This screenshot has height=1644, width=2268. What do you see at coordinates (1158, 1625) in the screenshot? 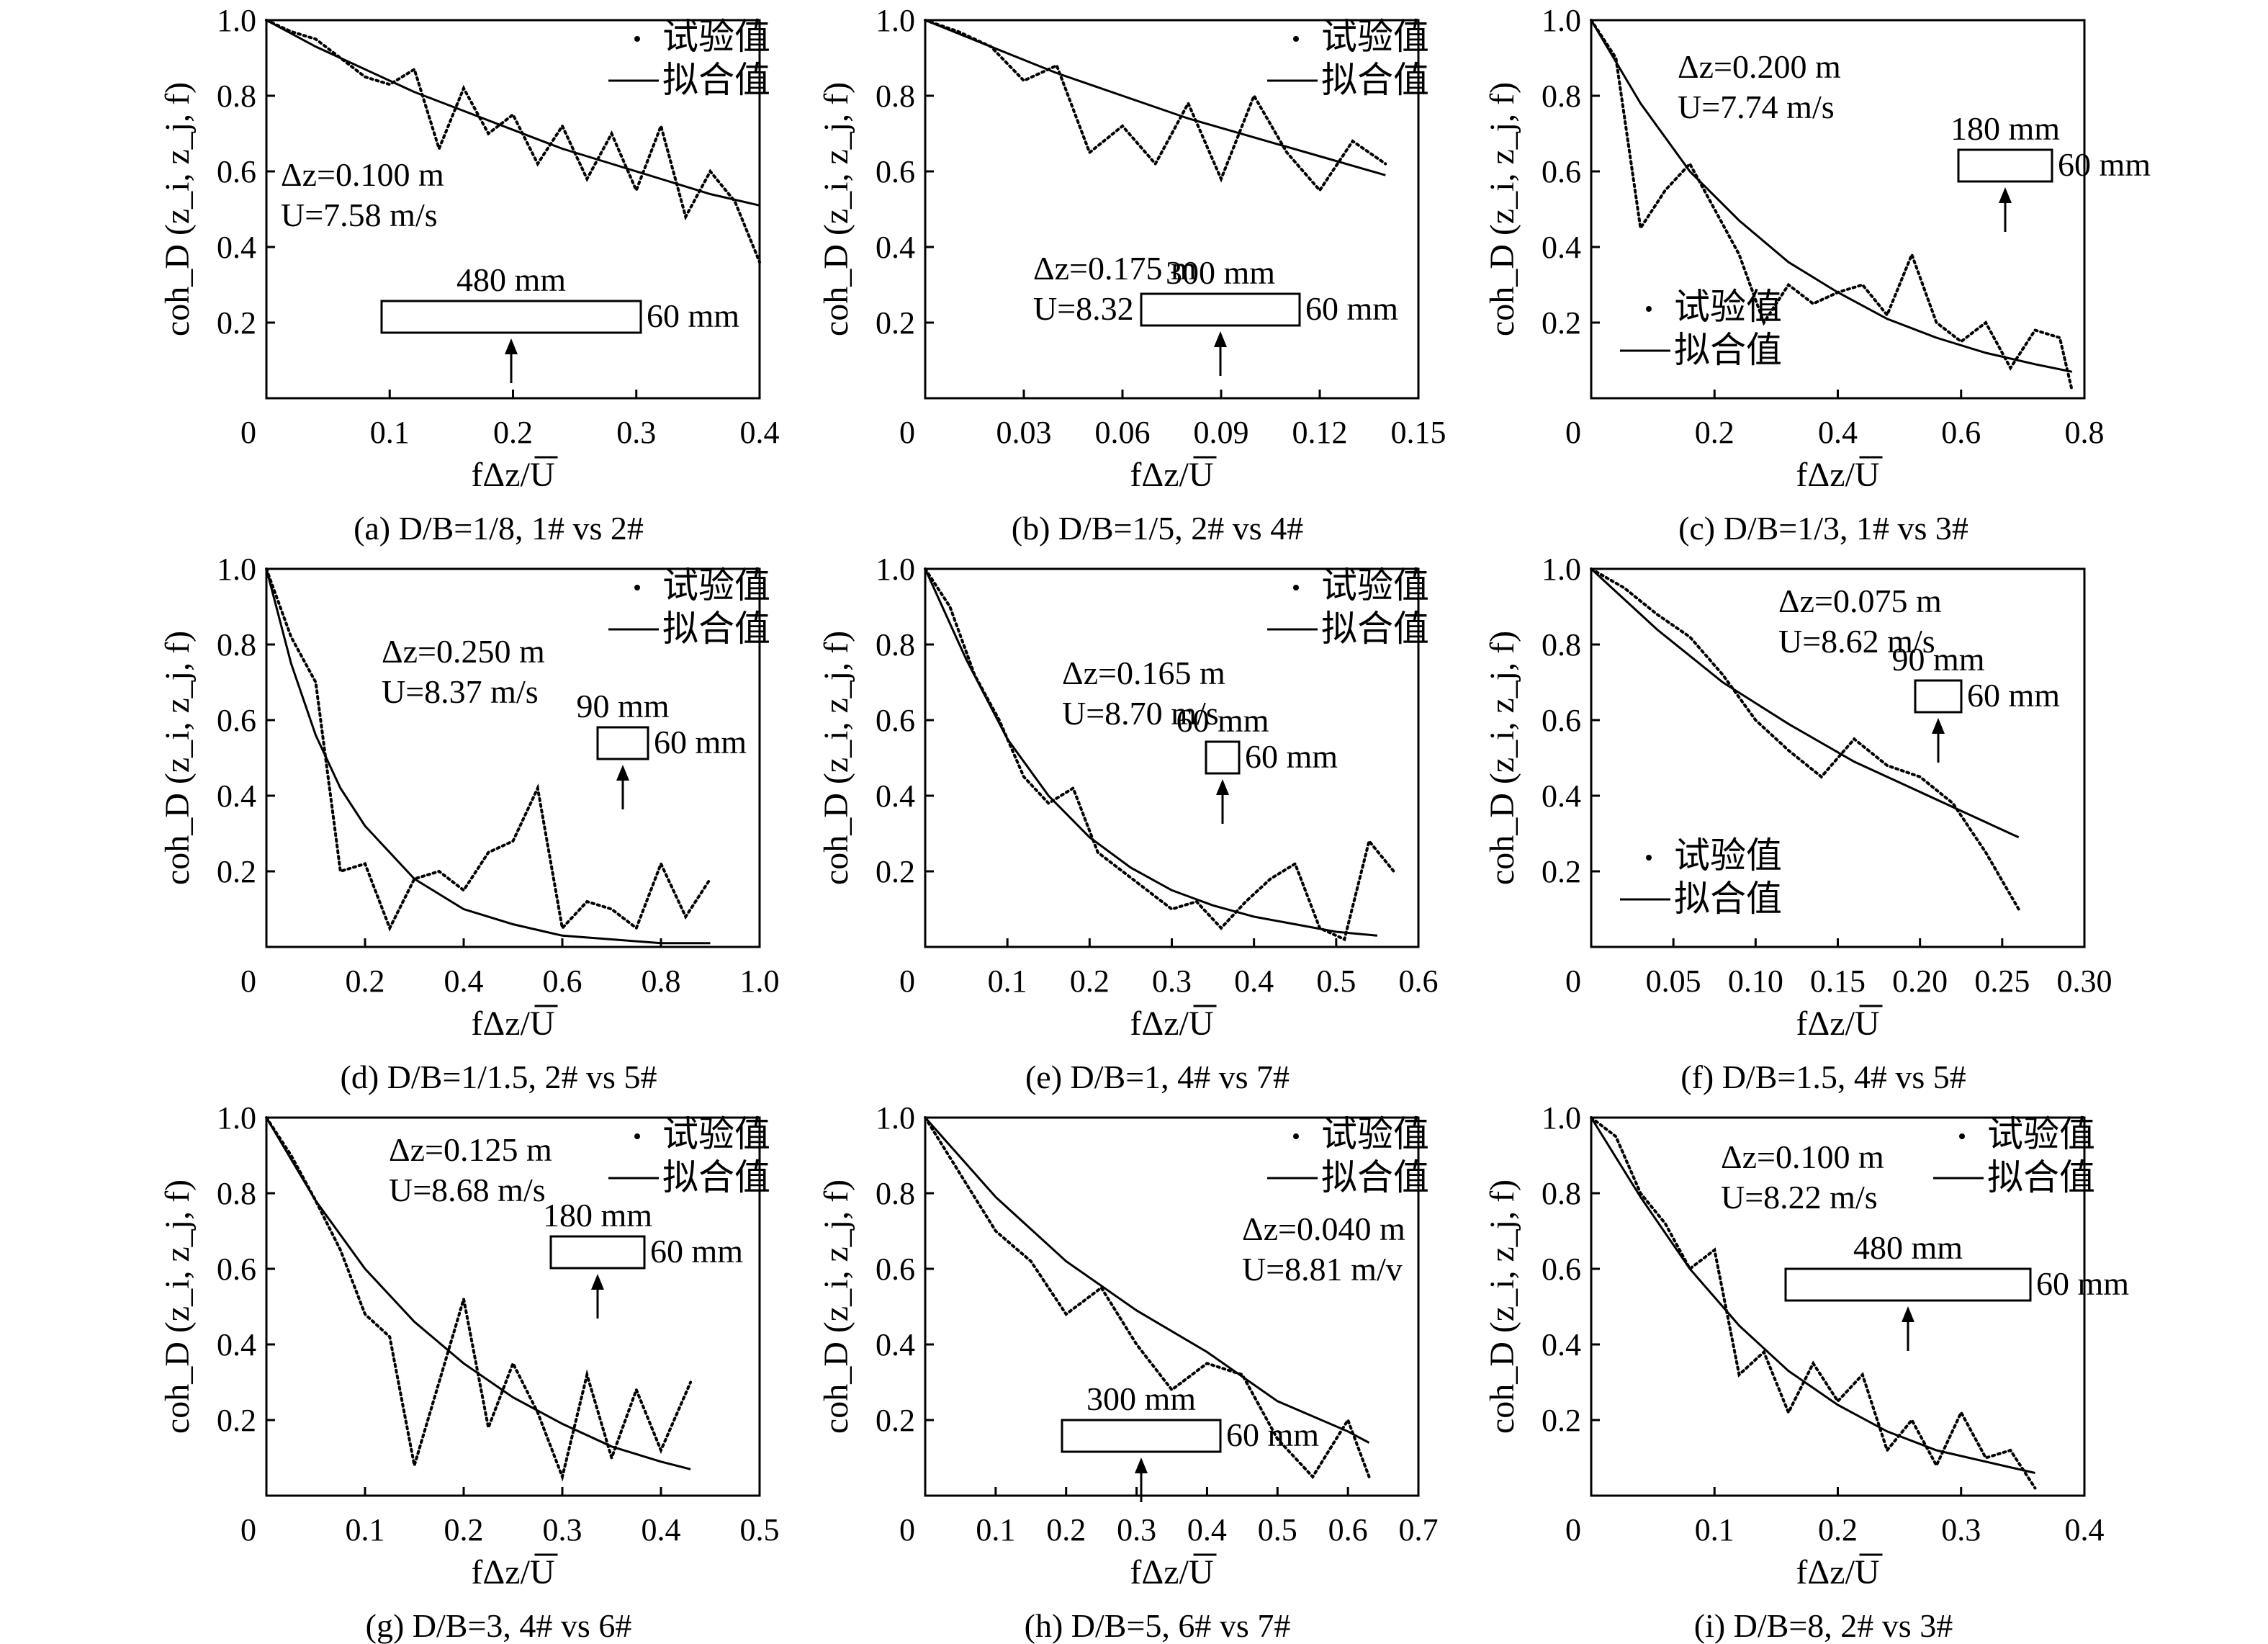
I see `panel-caption: (h) D/B=5, 6# vs 7#` at bounding box center [1158, 1625].